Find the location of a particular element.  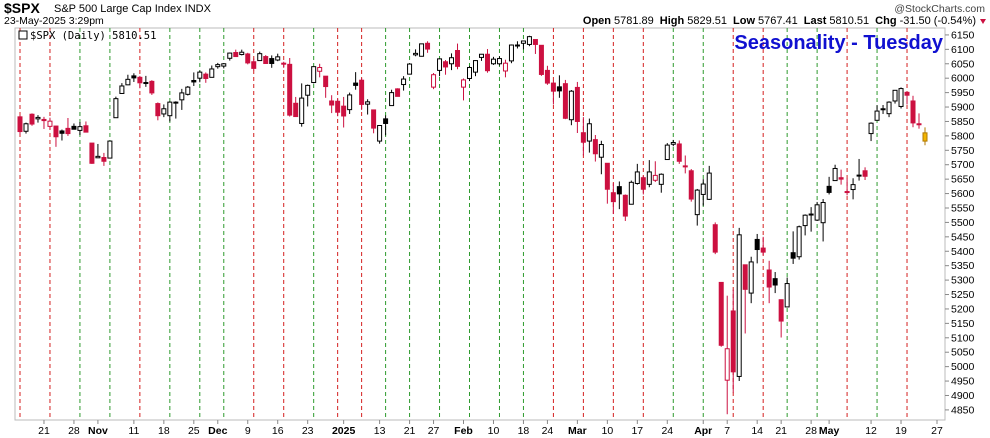

y-tick-label: 5850 is located at coordinates (963, 122).